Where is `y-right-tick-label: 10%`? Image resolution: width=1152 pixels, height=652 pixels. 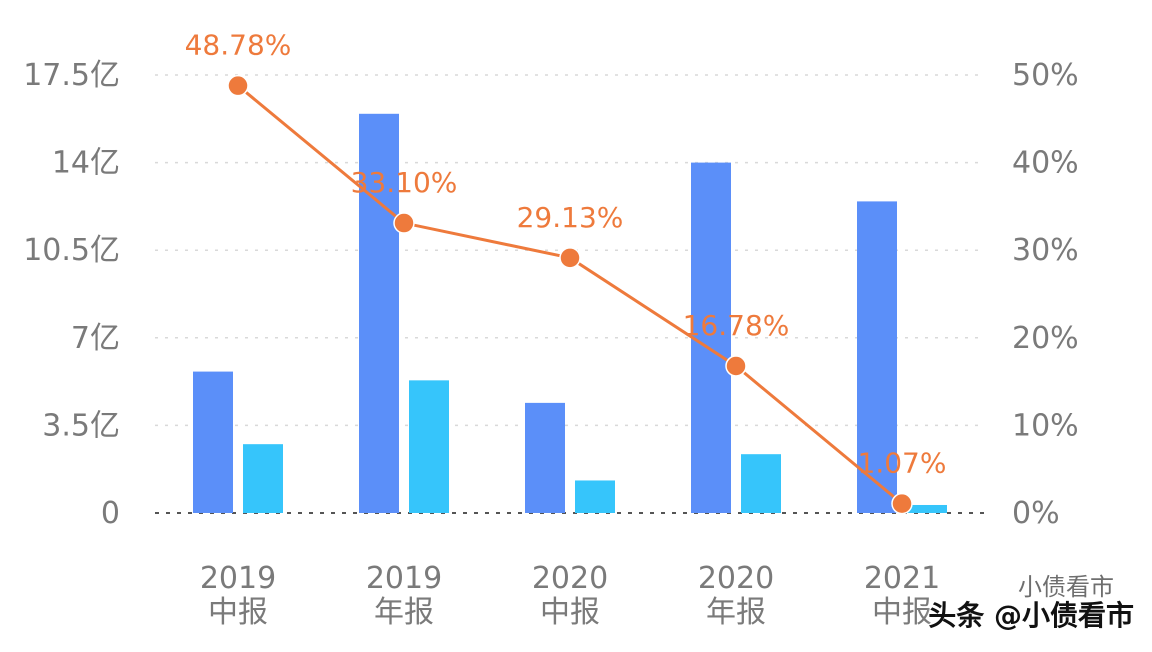 y-right-tick-label: 10% is located at coordinates (1045, 425).